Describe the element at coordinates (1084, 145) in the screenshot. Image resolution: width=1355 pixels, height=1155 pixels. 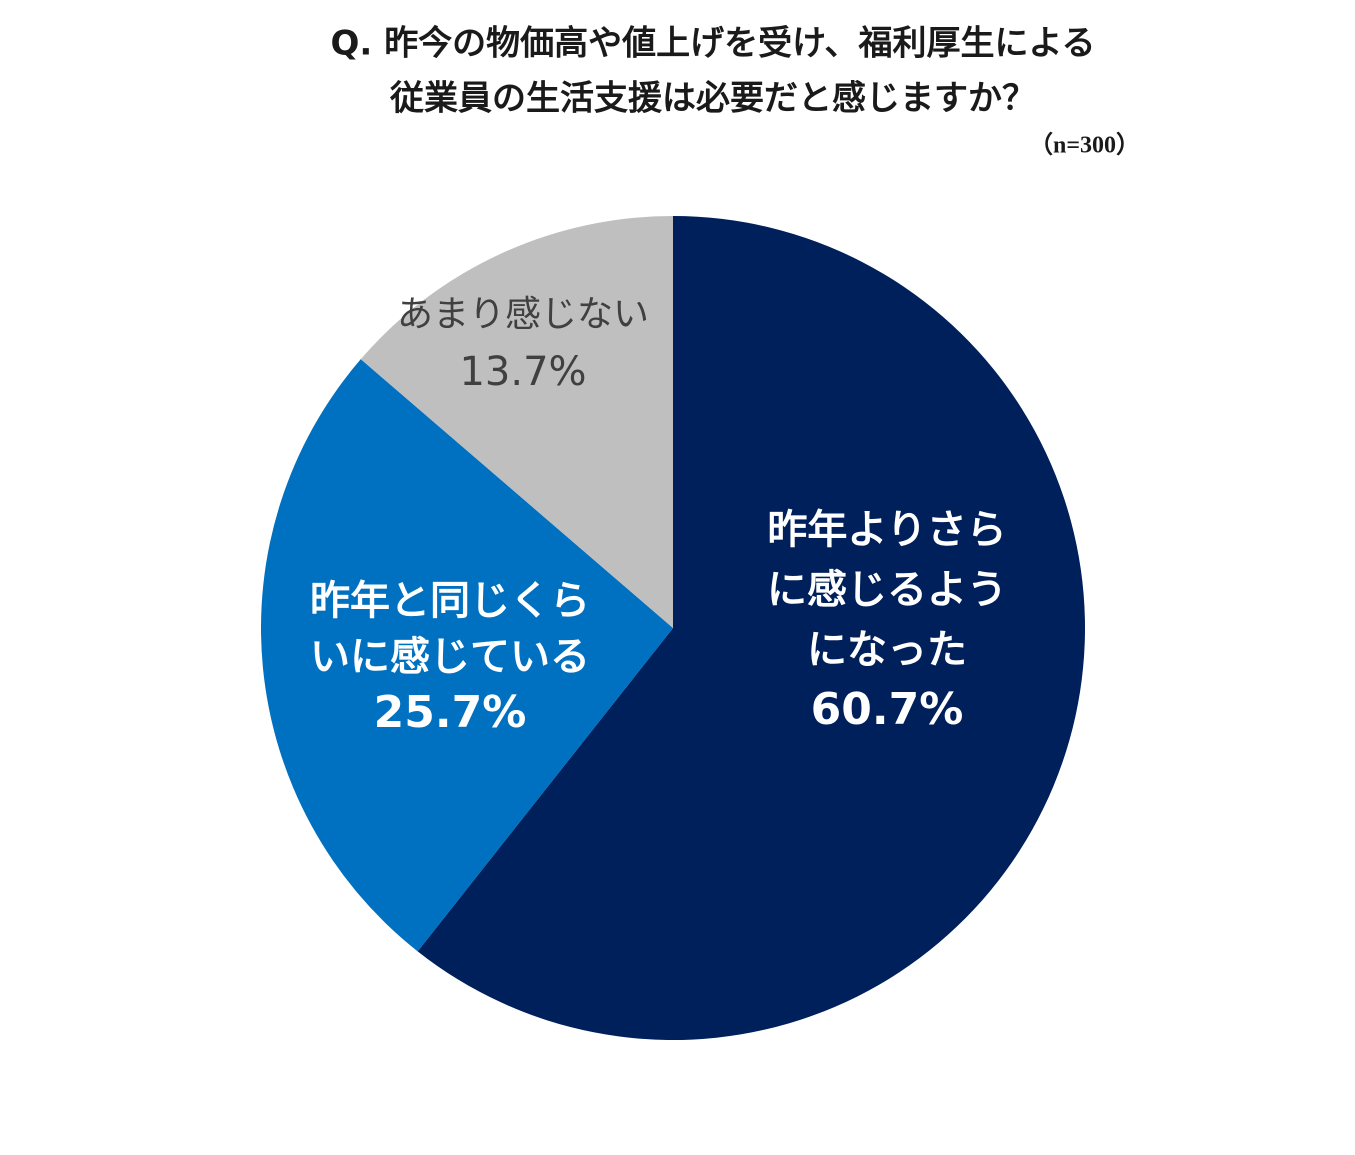
I see `chart-subtitle: （n=300）` at that location.